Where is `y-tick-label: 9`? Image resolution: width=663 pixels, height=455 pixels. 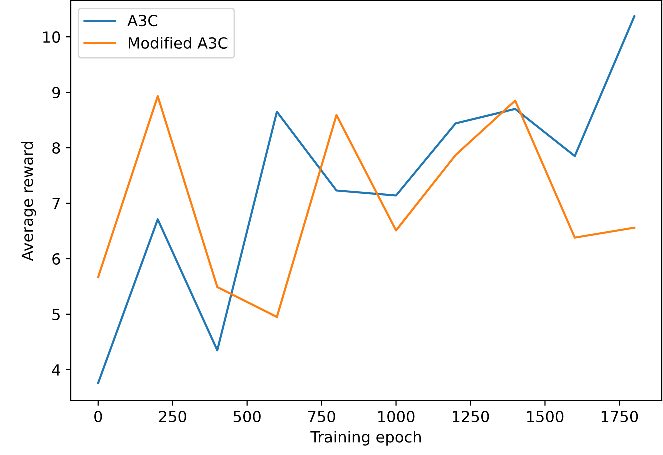 y-tick-label: 9 is located at coordinates (56, 93).